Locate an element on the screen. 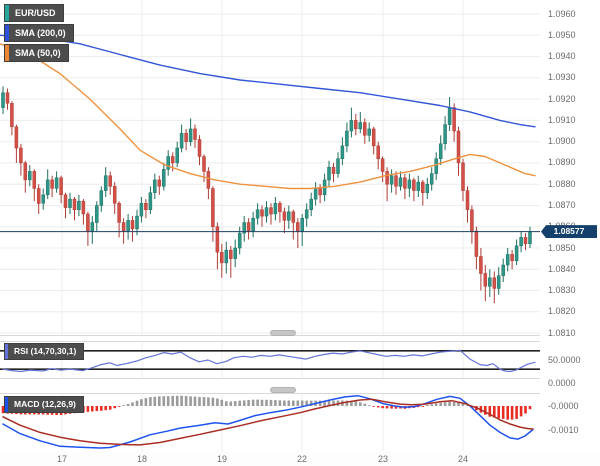 The width and height of the screenshot is (600, 466). price-axis-label: 1.0850 is located at coordinates (562, 247).